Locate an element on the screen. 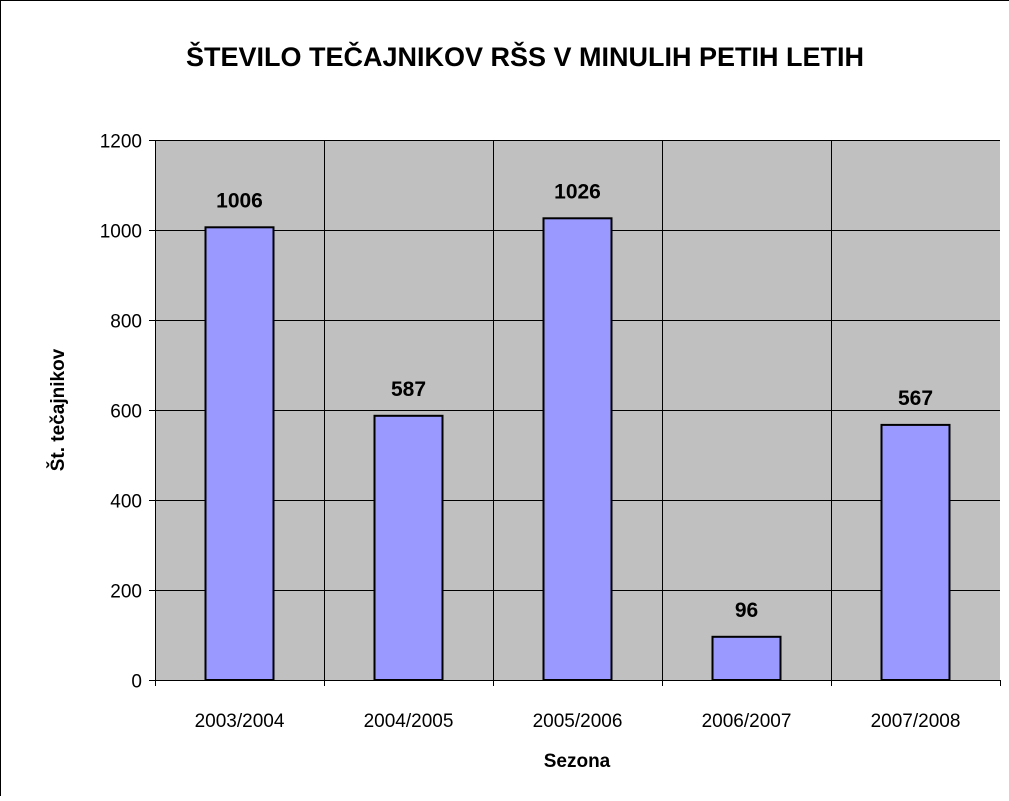  y-tick-label: 200 is located at coordinates (126, 592).